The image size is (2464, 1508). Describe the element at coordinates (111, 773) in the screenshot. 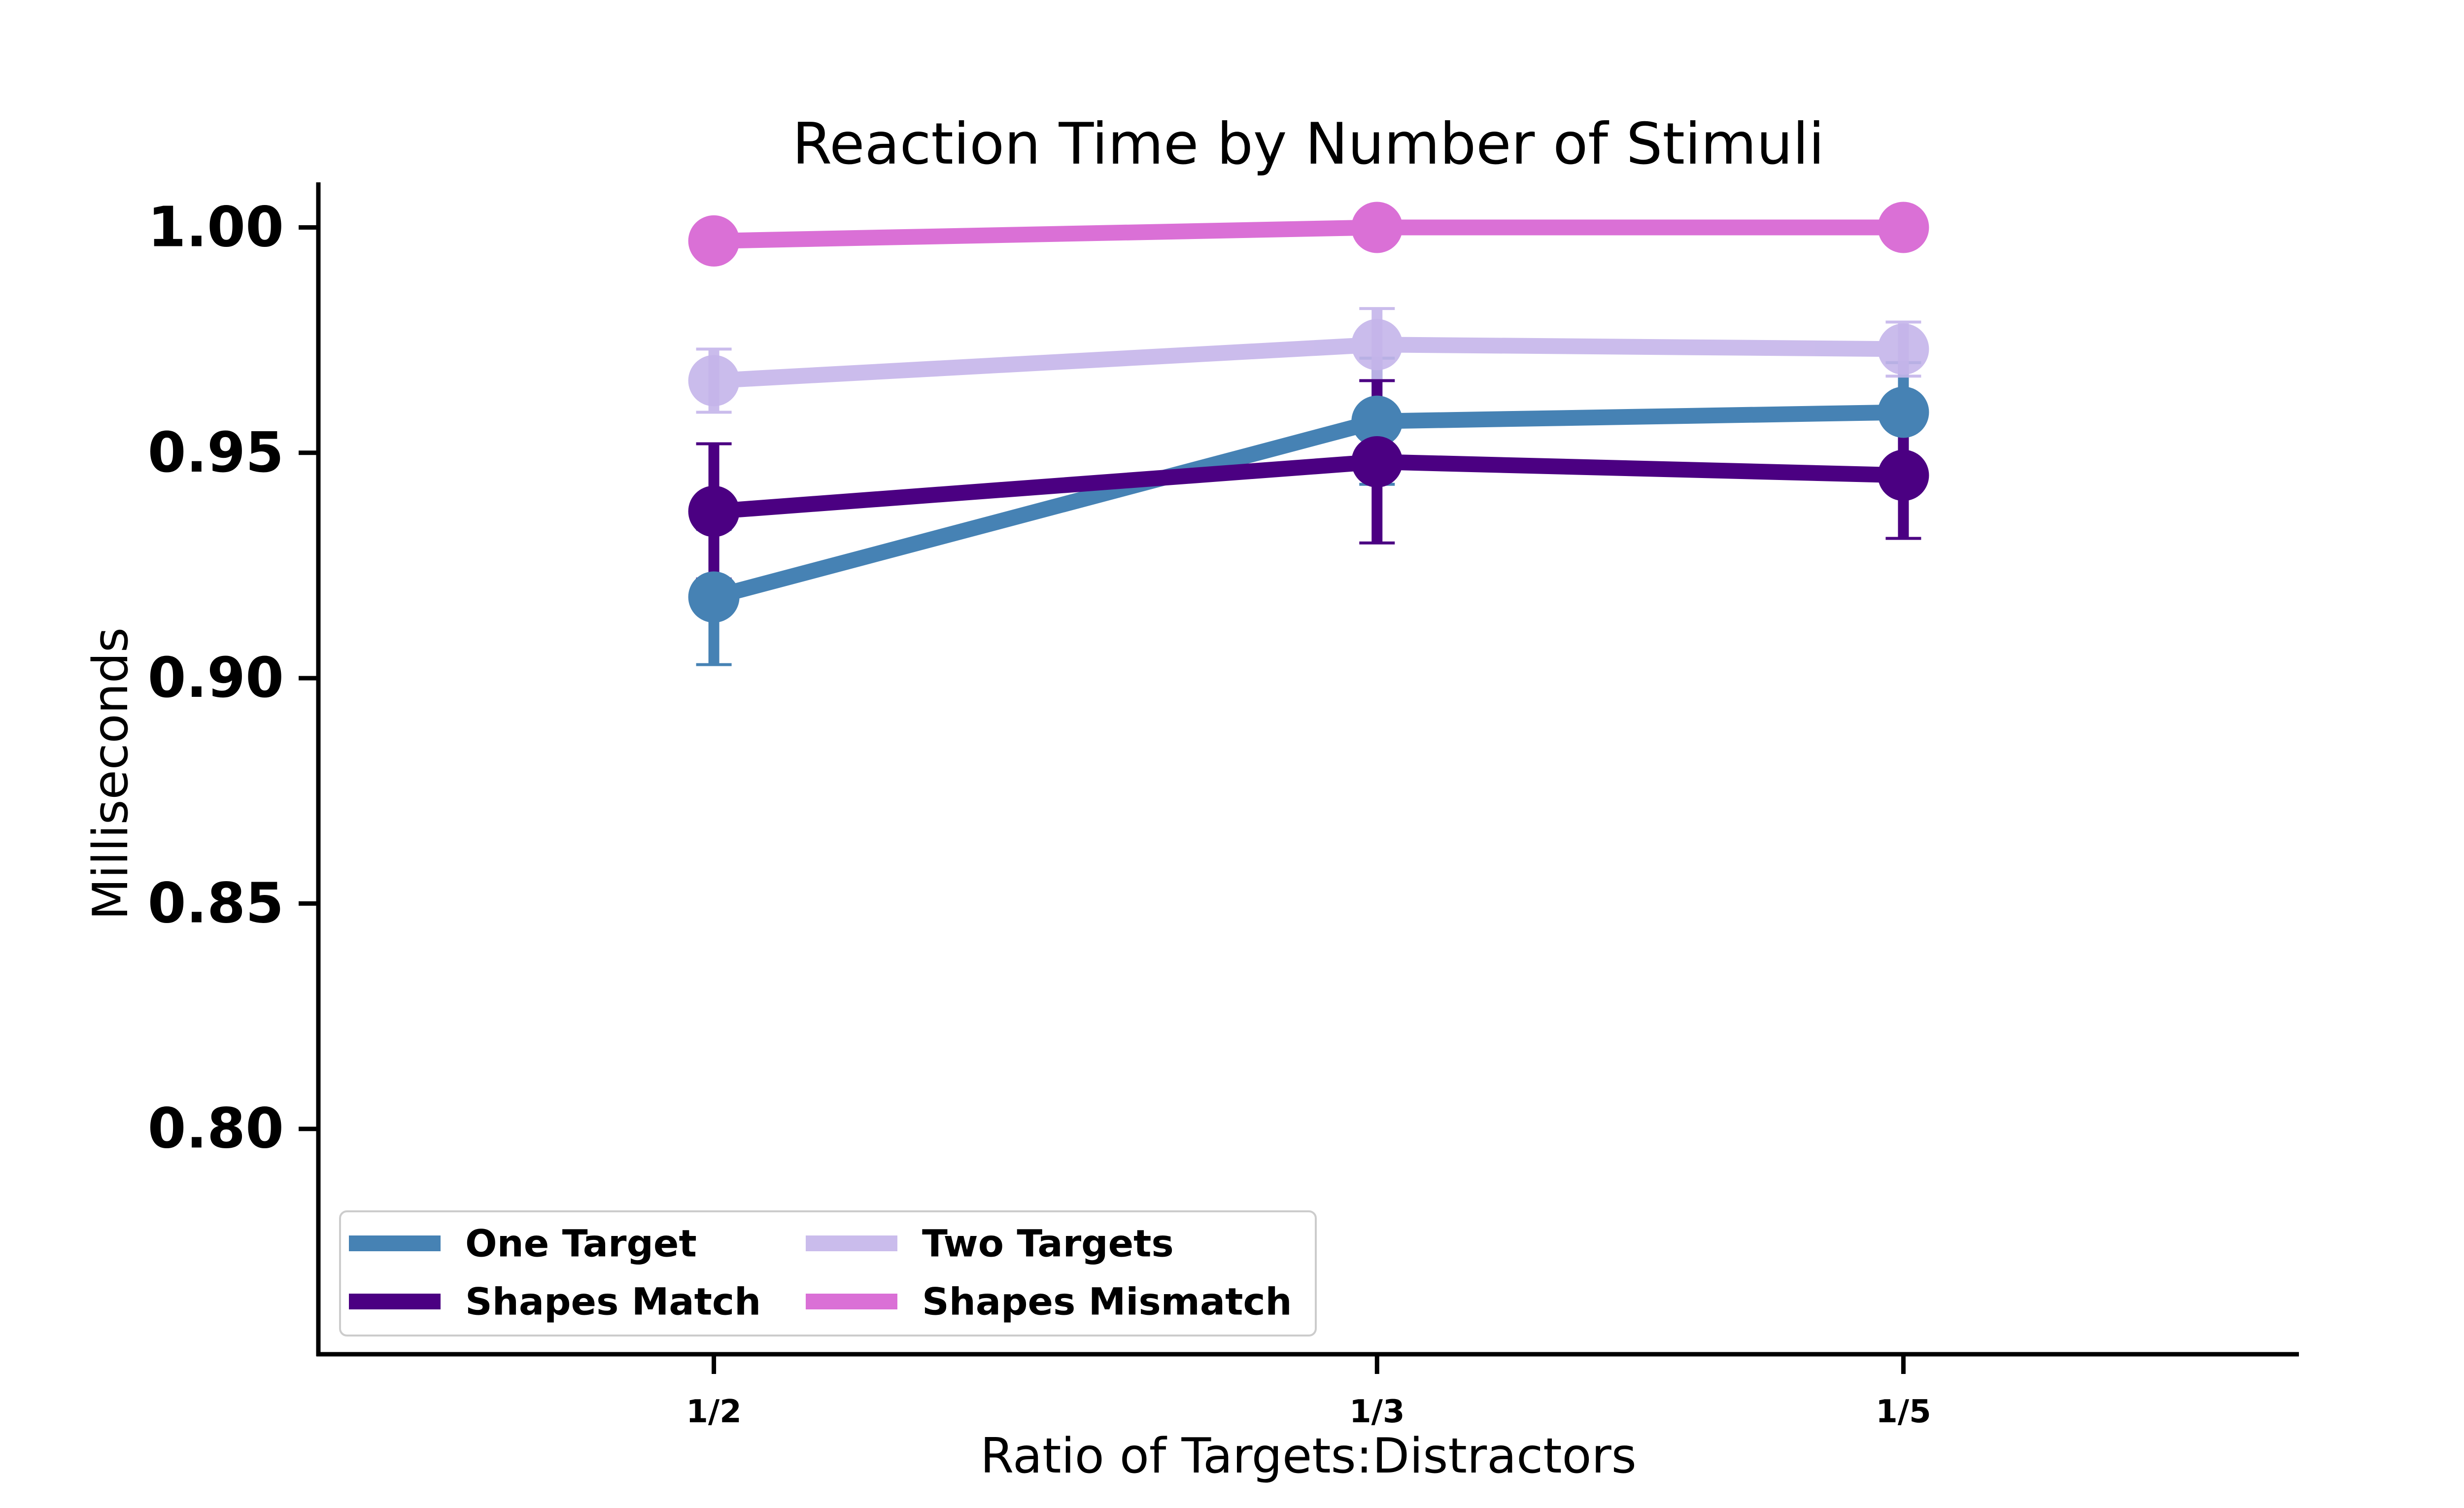

I see `y-axis-label: Milliseconds` at that location.